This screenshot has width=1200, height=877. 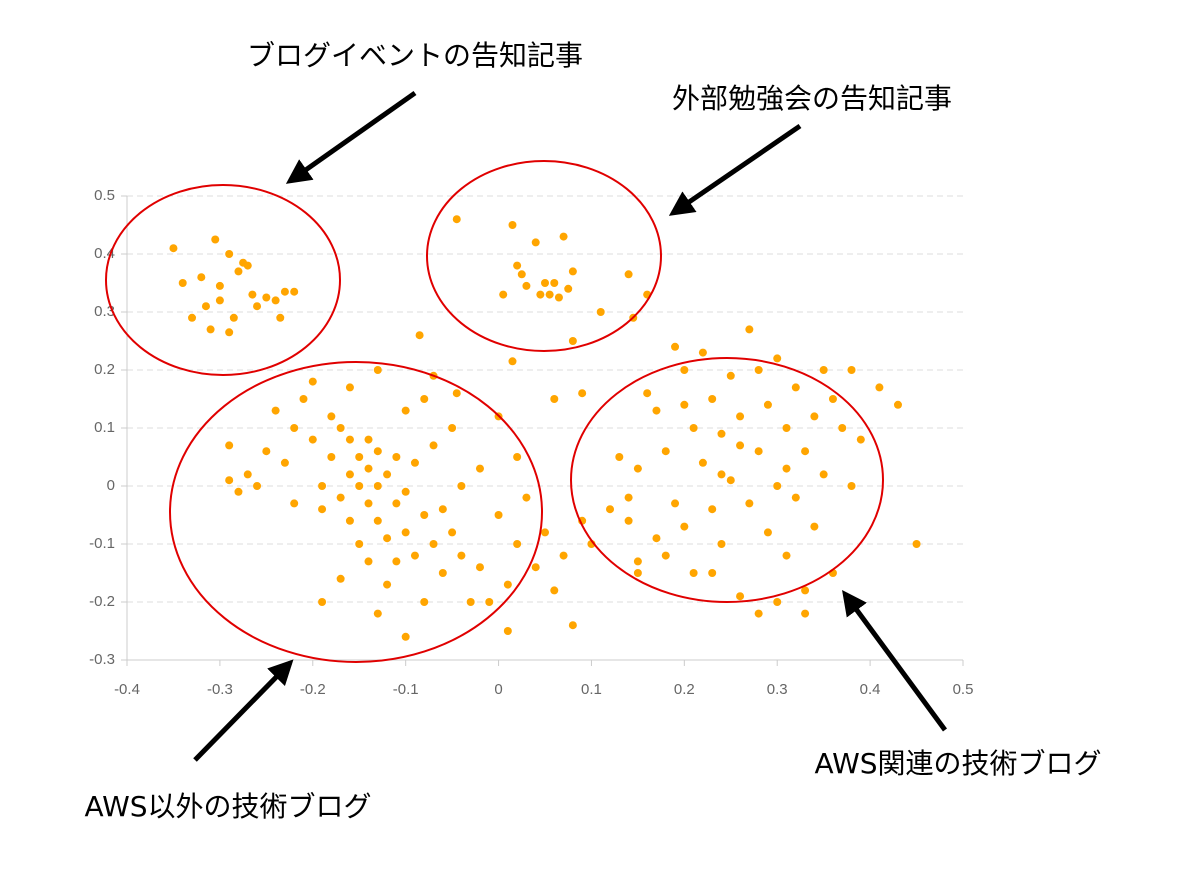 I want to click on x-tick-label: -0.1, so click(x=406, y=689).